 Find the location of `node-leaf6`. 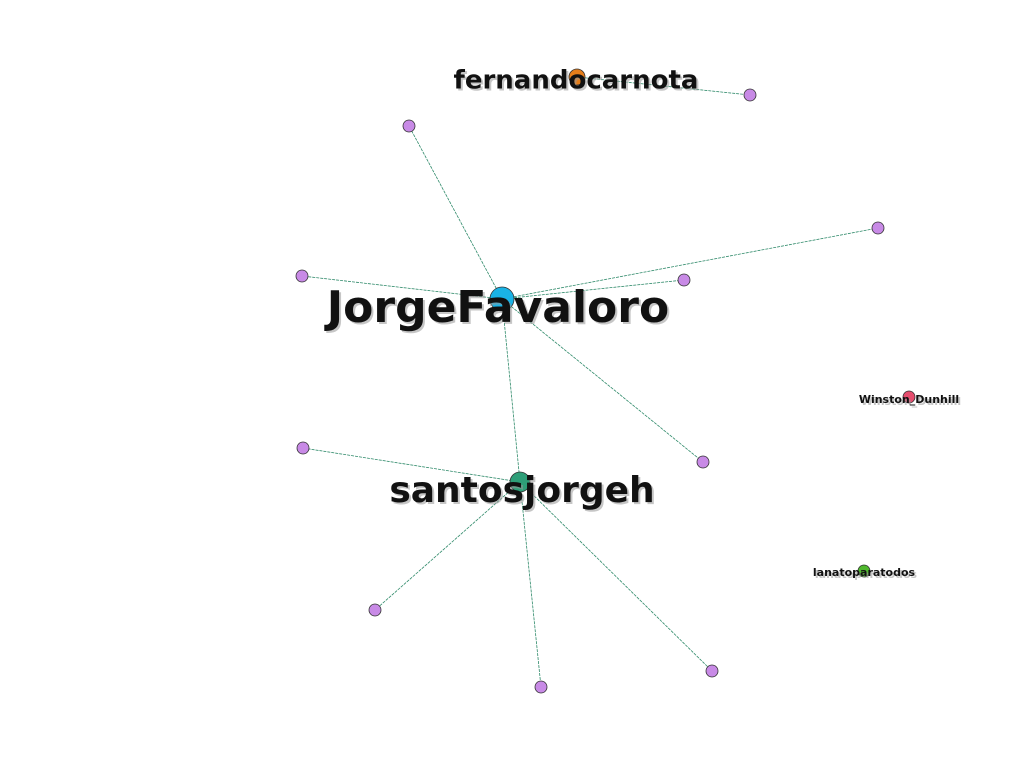

node-leaf6 is located at coordinates (703, 462).